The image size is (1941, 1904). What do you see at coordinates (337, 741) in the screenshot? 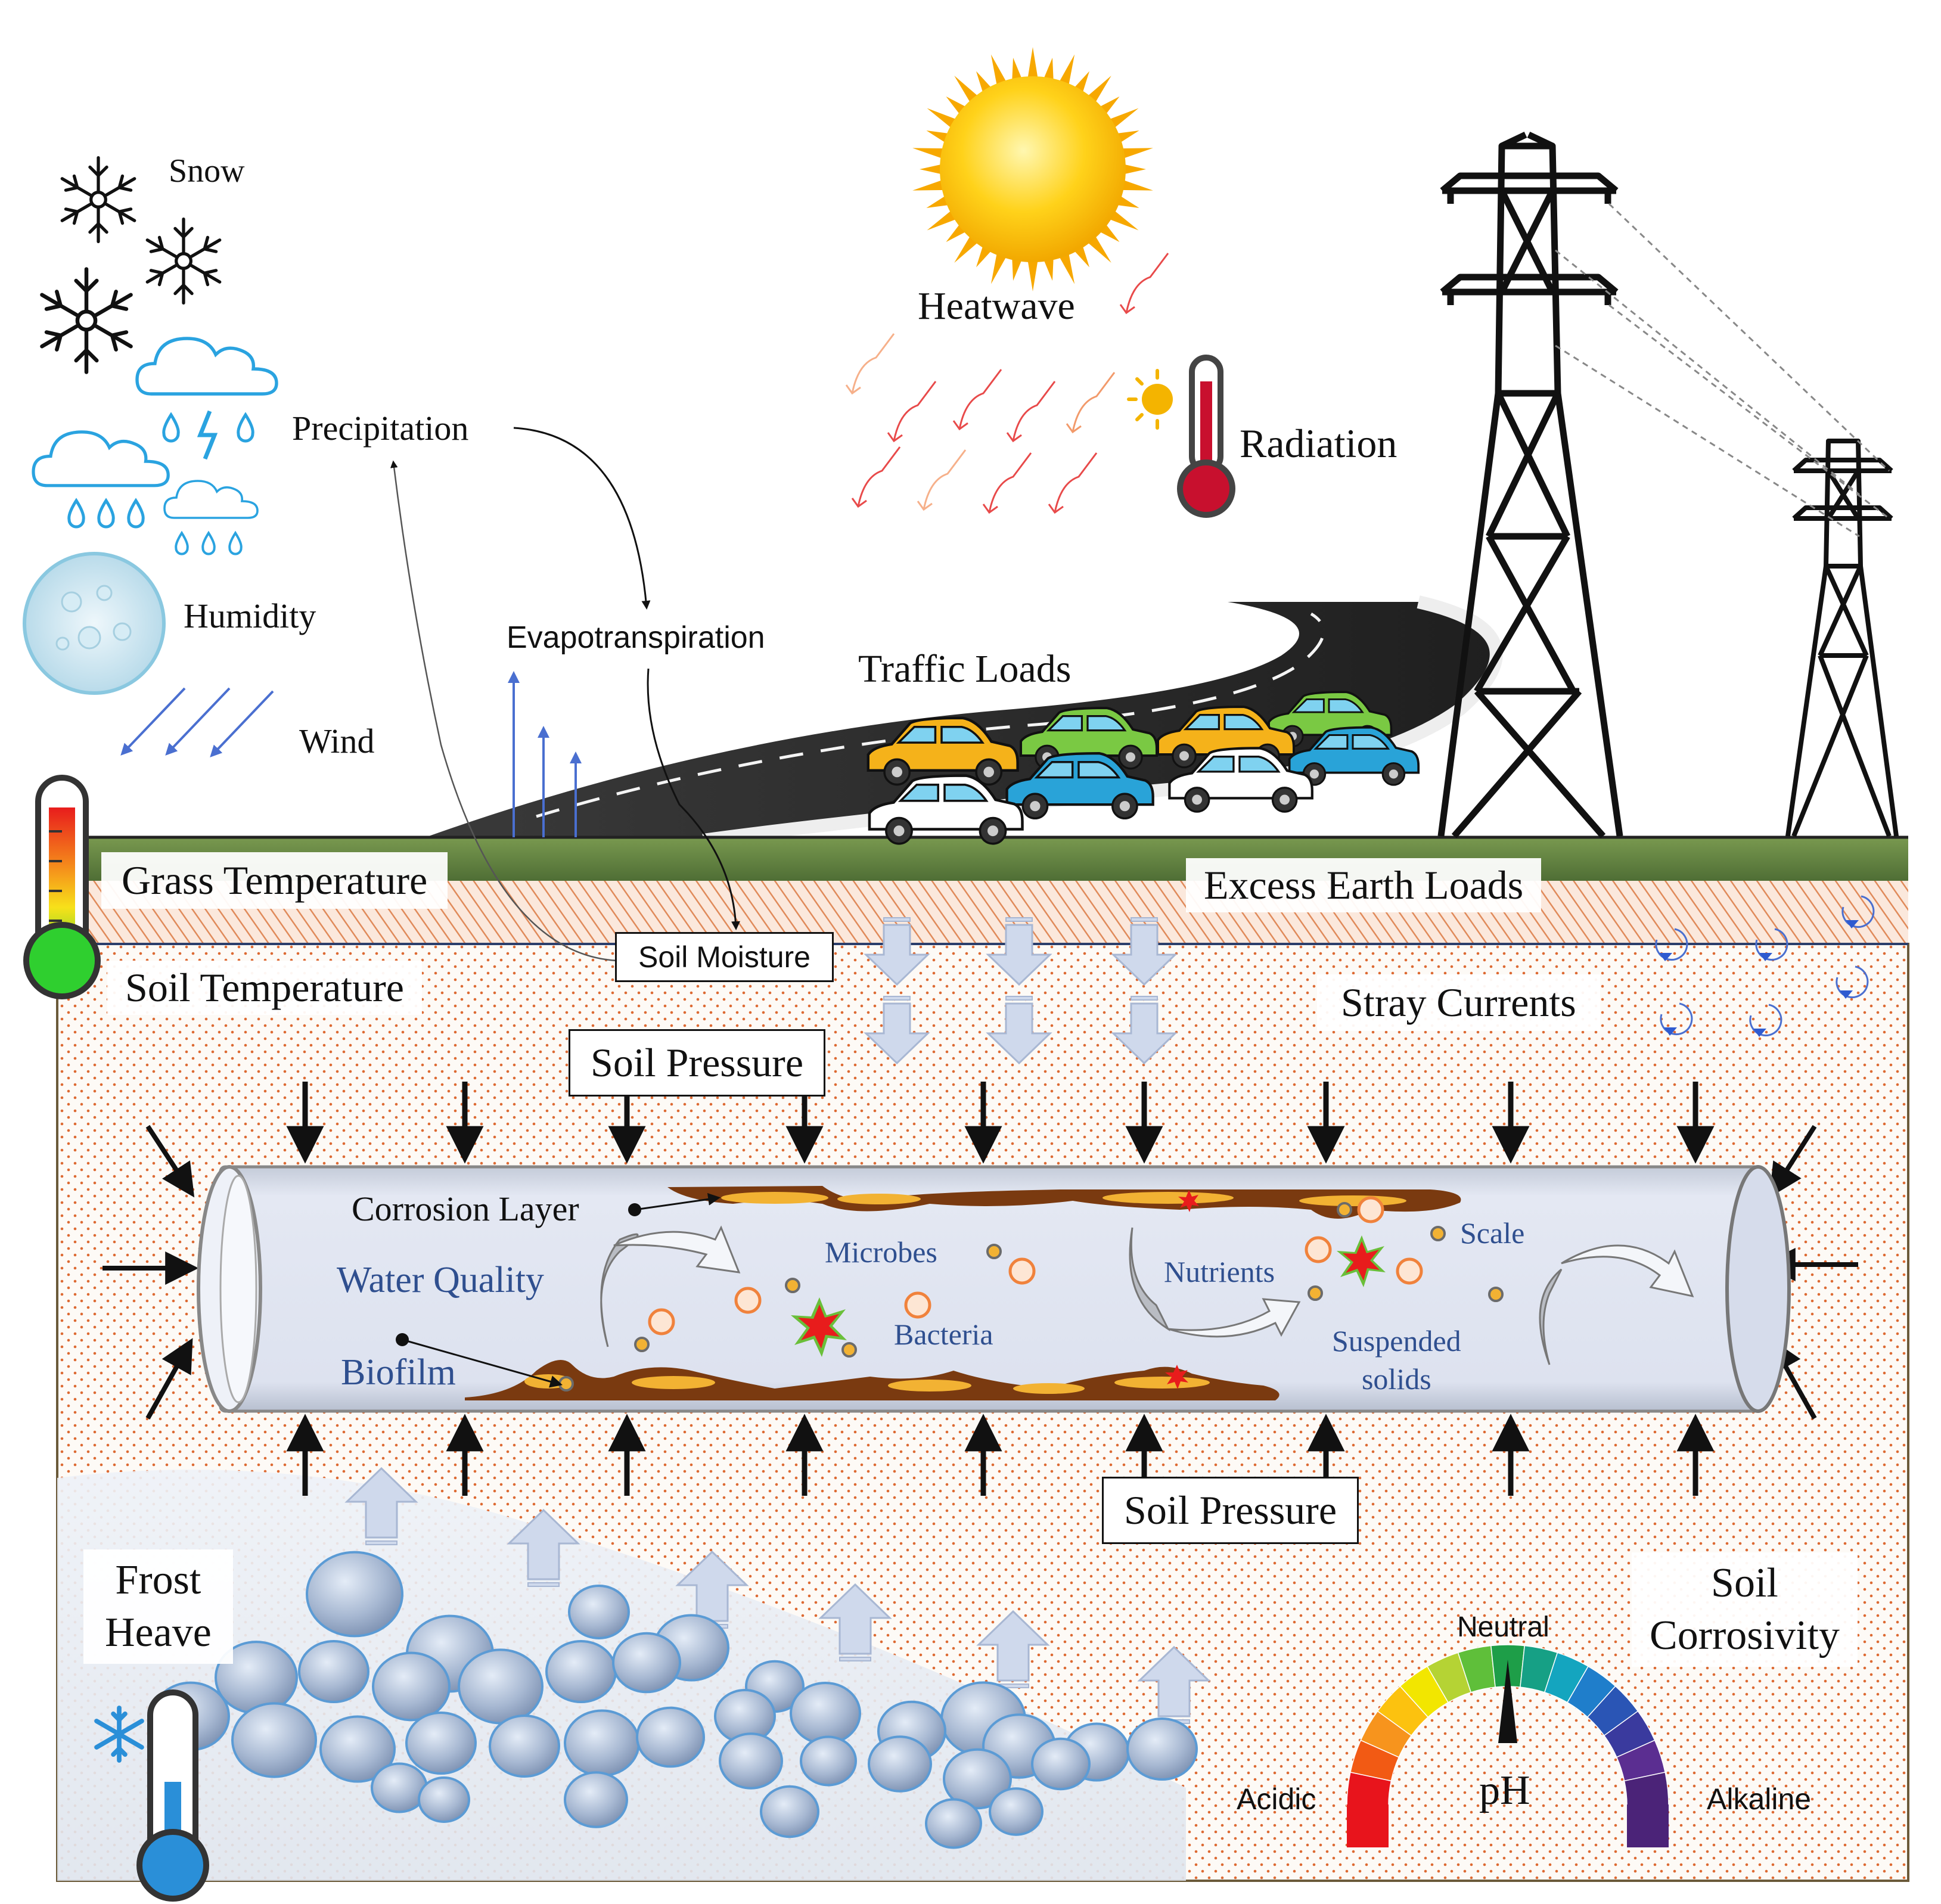
I see `wind-label: Wind` at bounding box center [337, 741].